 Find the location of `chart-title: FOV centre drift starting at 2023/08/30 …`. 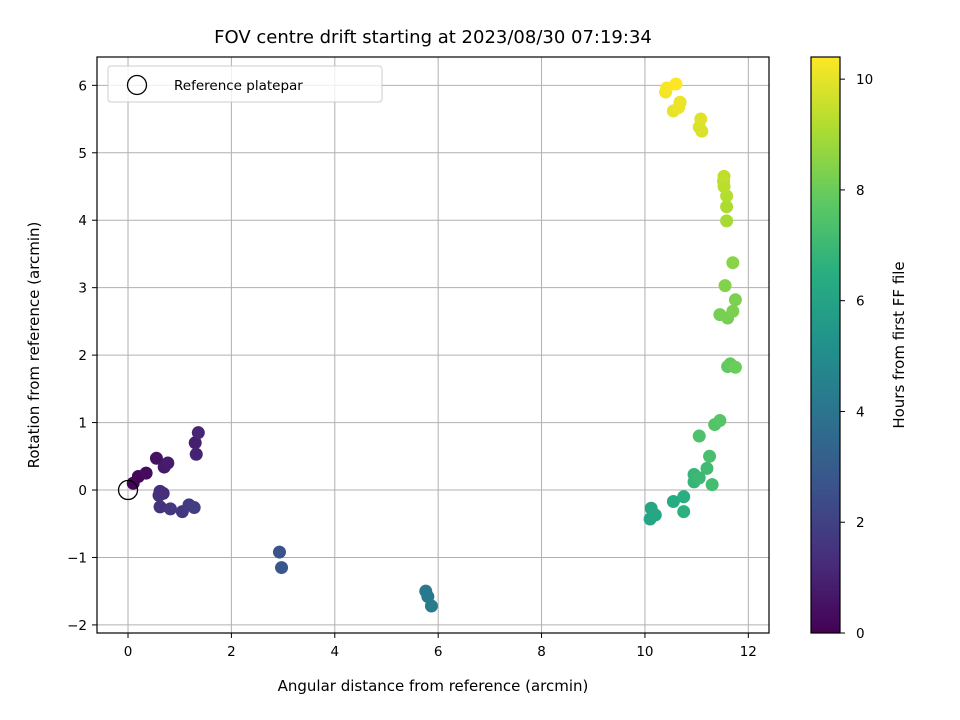

chart-title: FOV centre drift starting at 2023/08/30 … is located at coordinates (433, 37).